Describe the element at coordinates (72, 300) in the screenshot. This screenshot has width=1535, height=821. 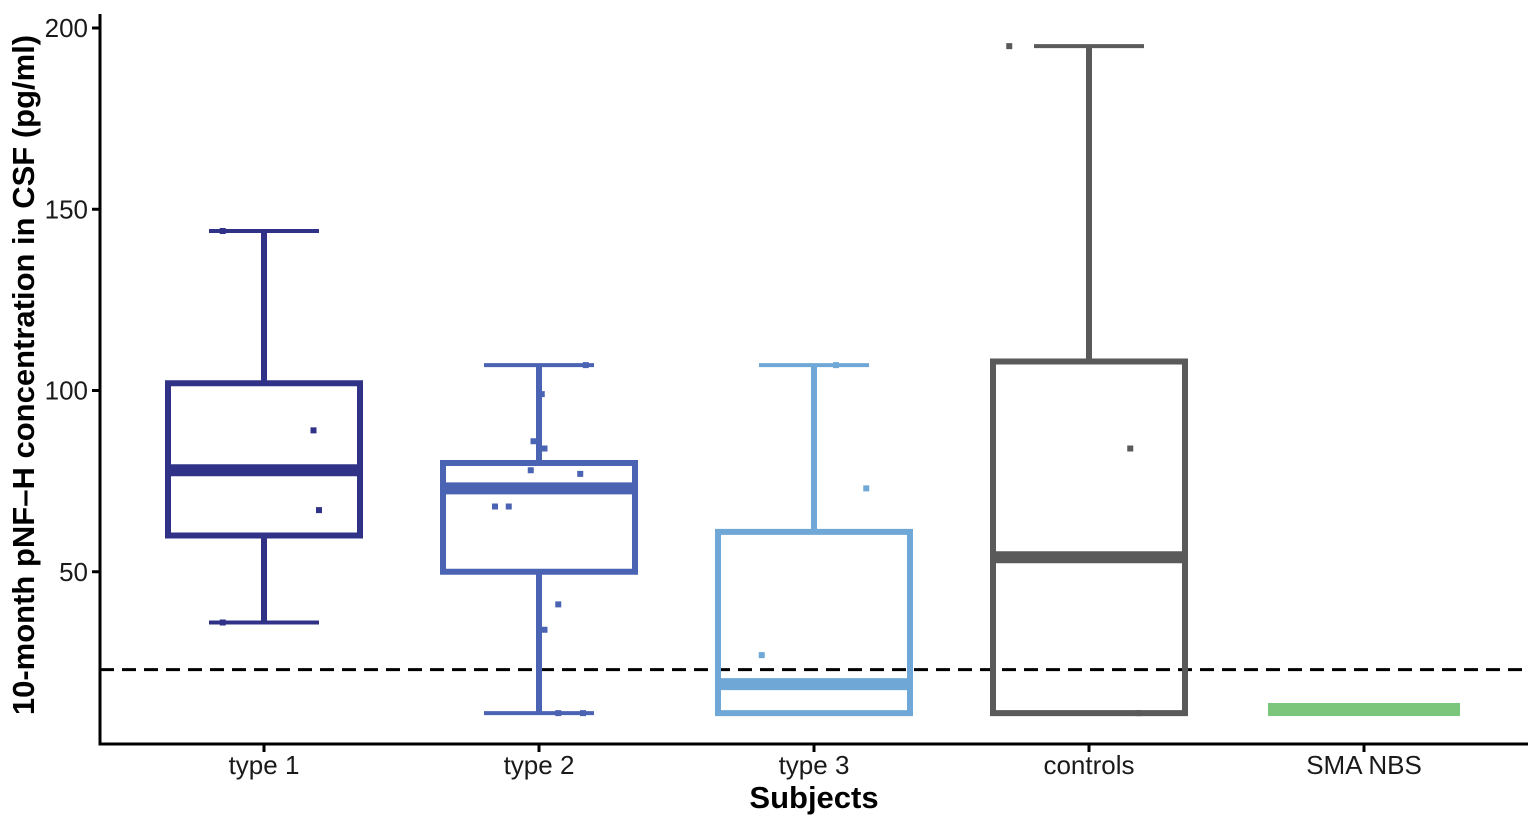
I see `y-ticks: 50 100 150 200` at that location.